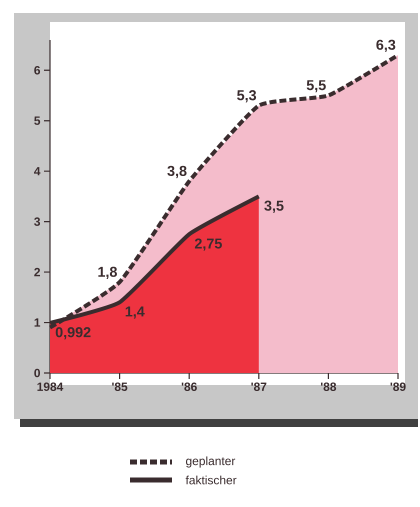 This screenshot has width=420, height=507. I want to click on data-label: 2,75, so click(208, 244).